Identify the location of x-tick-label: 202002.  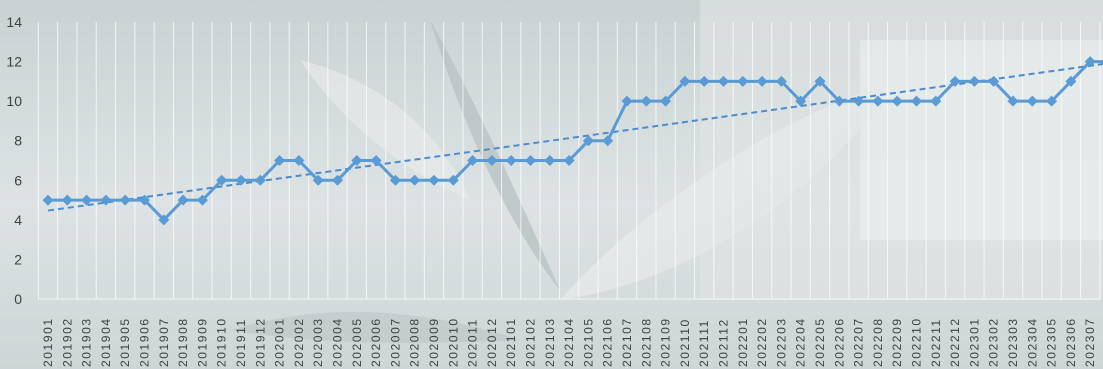
(299, 342).